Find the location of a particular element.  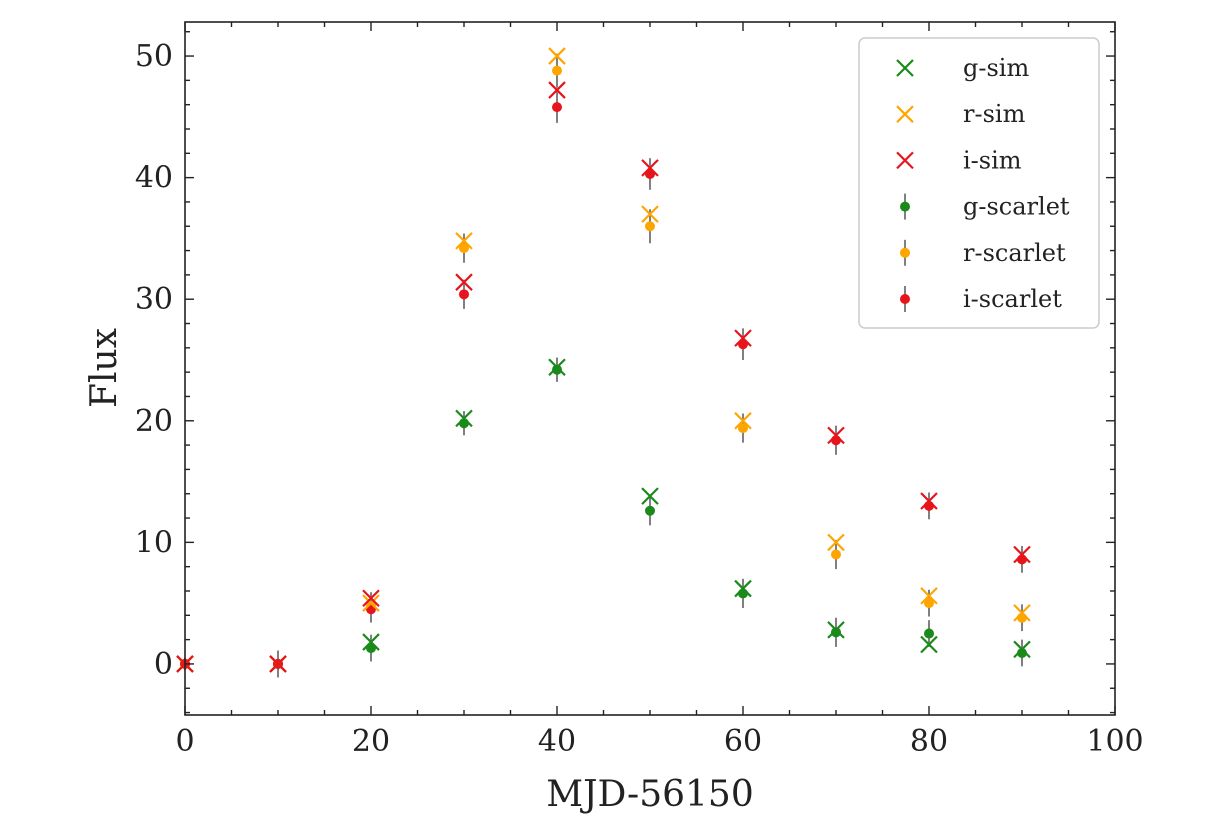

y-tick-label: 30 is located at coordinates (154, 299).